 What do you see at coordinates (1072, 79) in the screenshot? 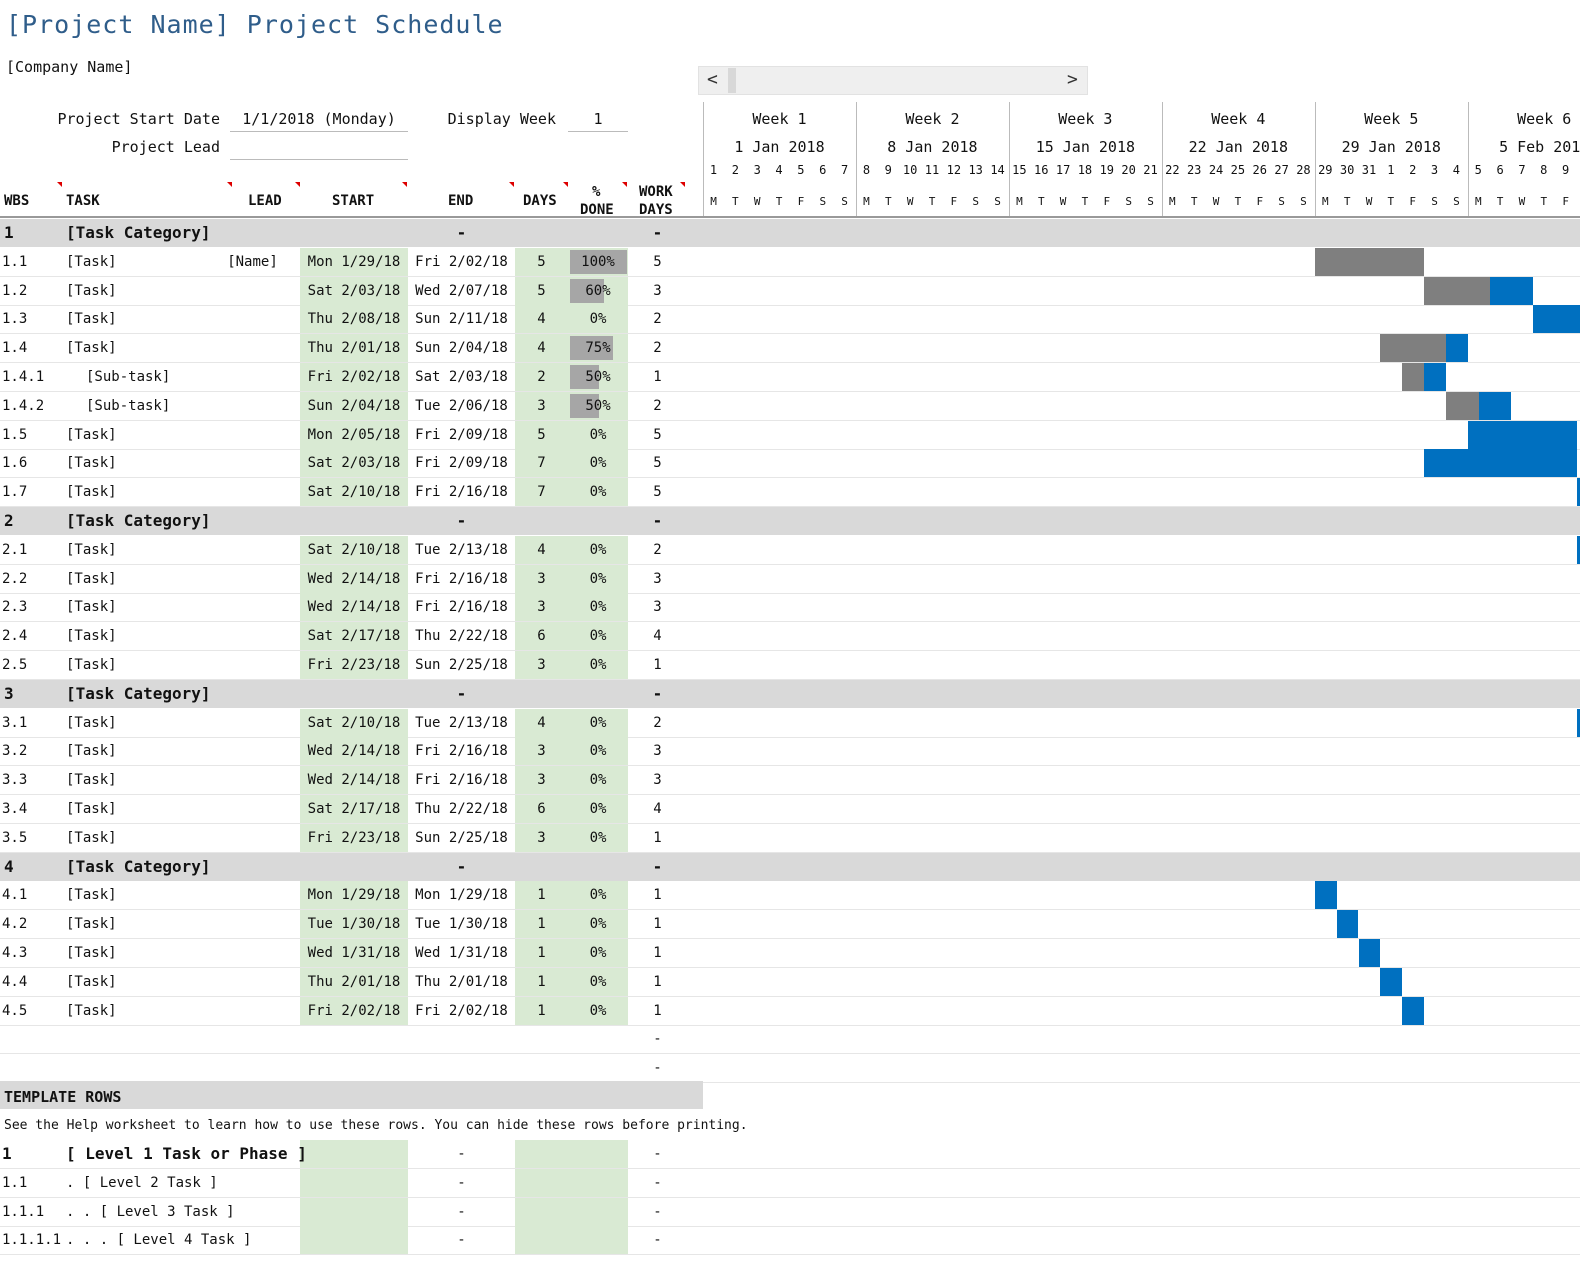
I see `scroll-right-icon: >` at bounding box center [1072, 79].